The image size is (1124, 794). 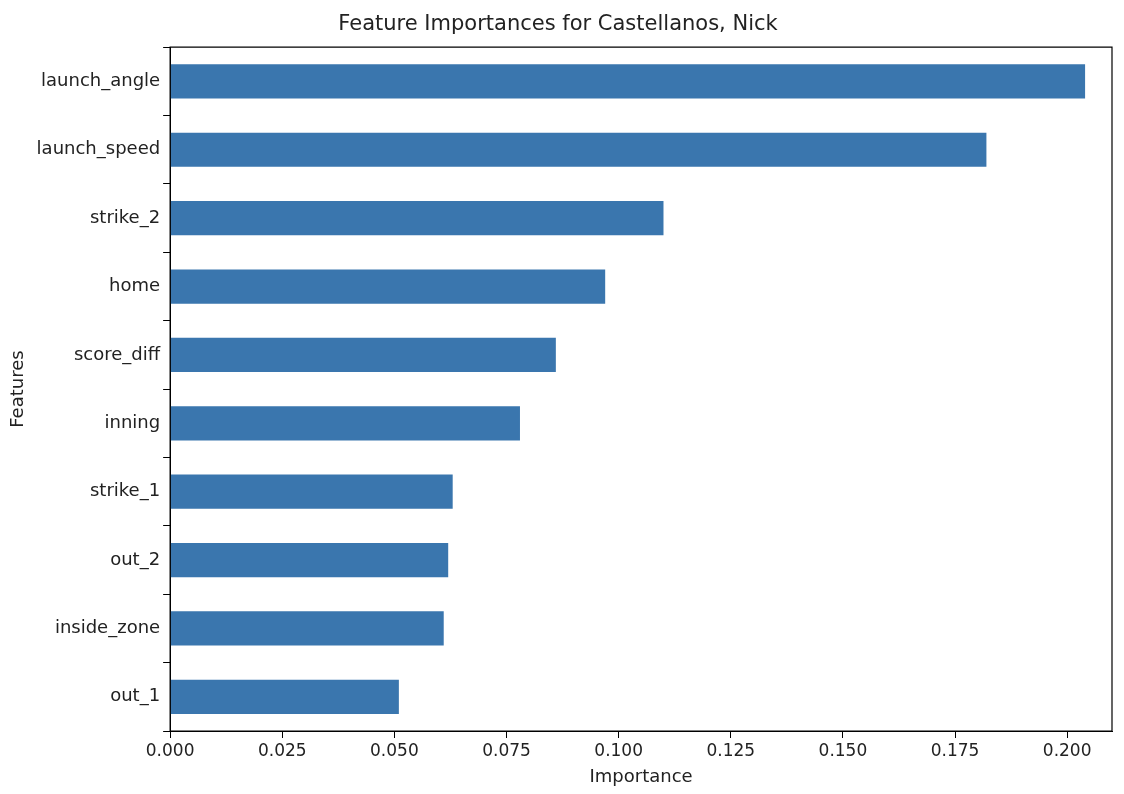 I want to click on y-tick-label: strike_1, so click(x=125, y=490).